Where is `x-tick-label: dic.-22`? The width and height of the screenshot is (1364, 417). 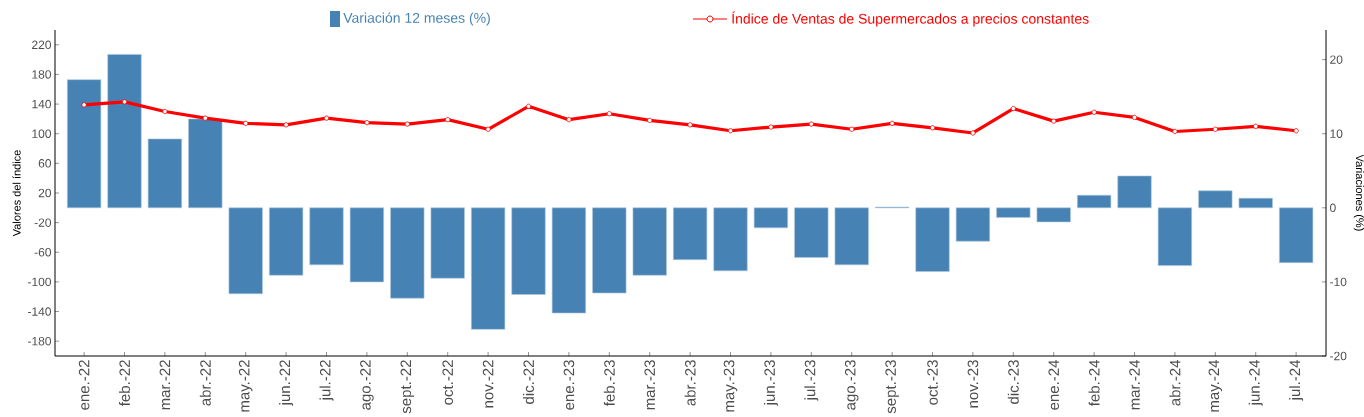 x-tick-label: dic.-22 is located at coordinates (528, 382).